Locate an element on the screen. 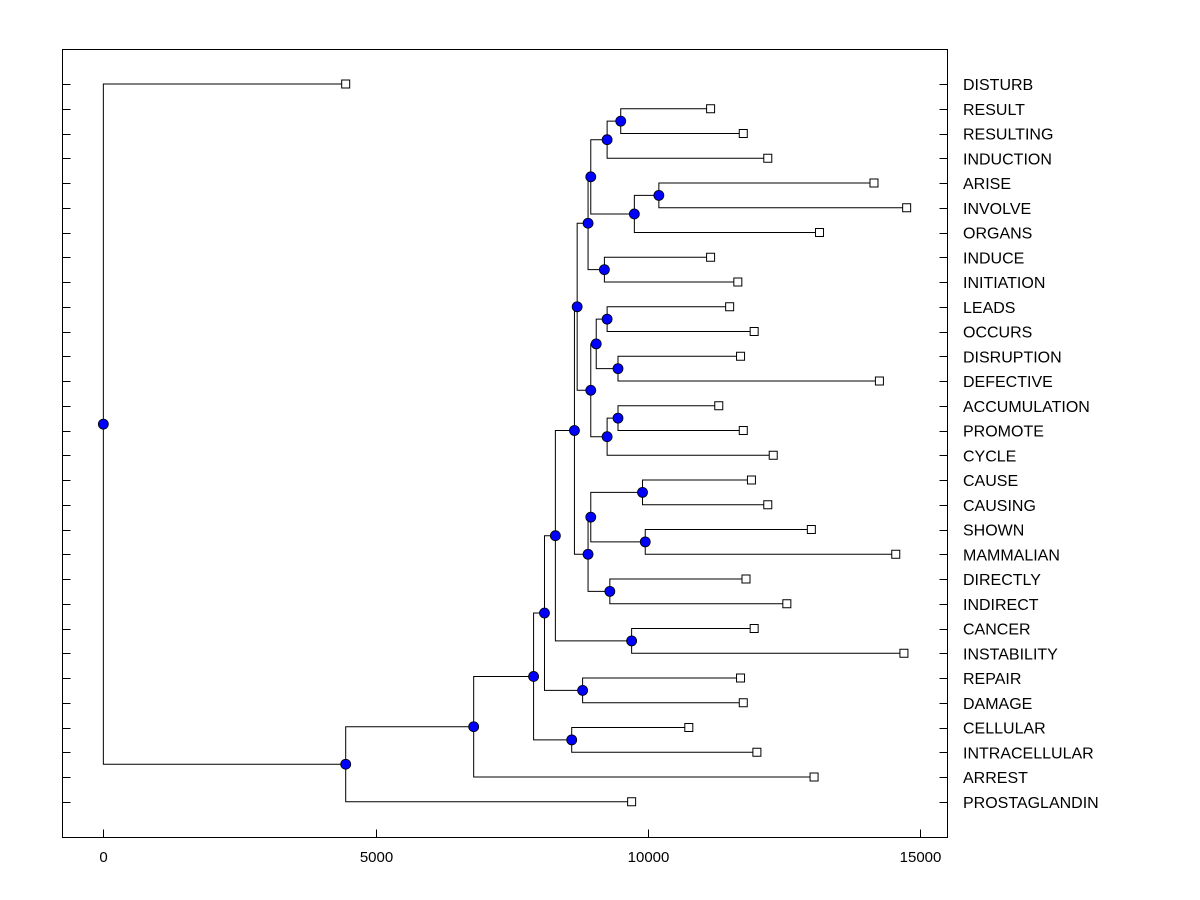 This screenshot has width=1200, height=900. merge-node-n25 is located at coordinates (572, 740).